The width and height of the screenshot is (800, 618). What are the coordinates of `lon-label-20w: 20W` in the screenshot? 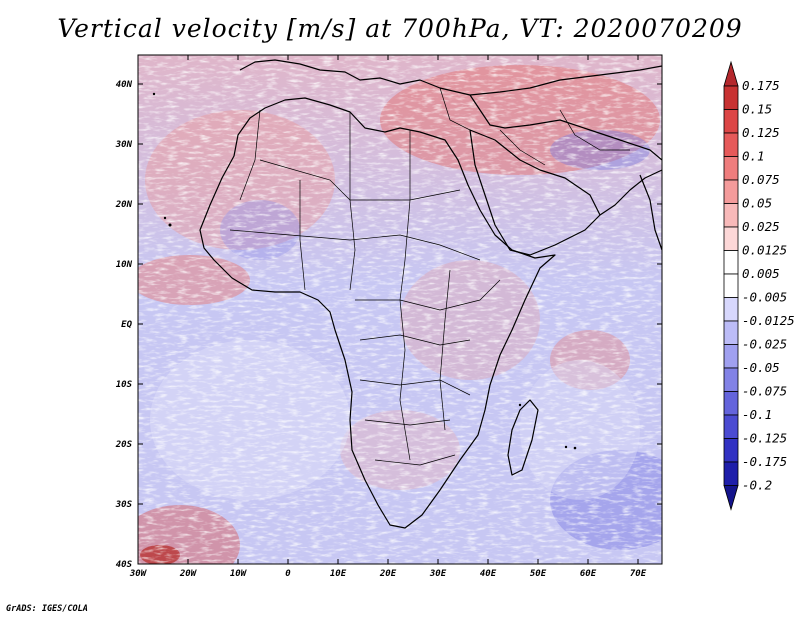 It's located at (188, 574).